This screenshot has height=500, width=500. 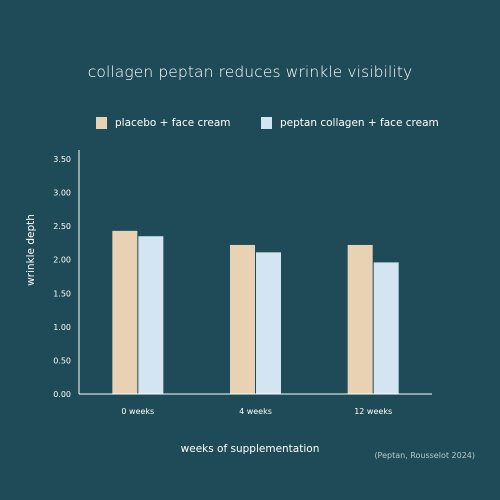 I want to click on y-tick-label: 0.50, so click(x=62, y=360).